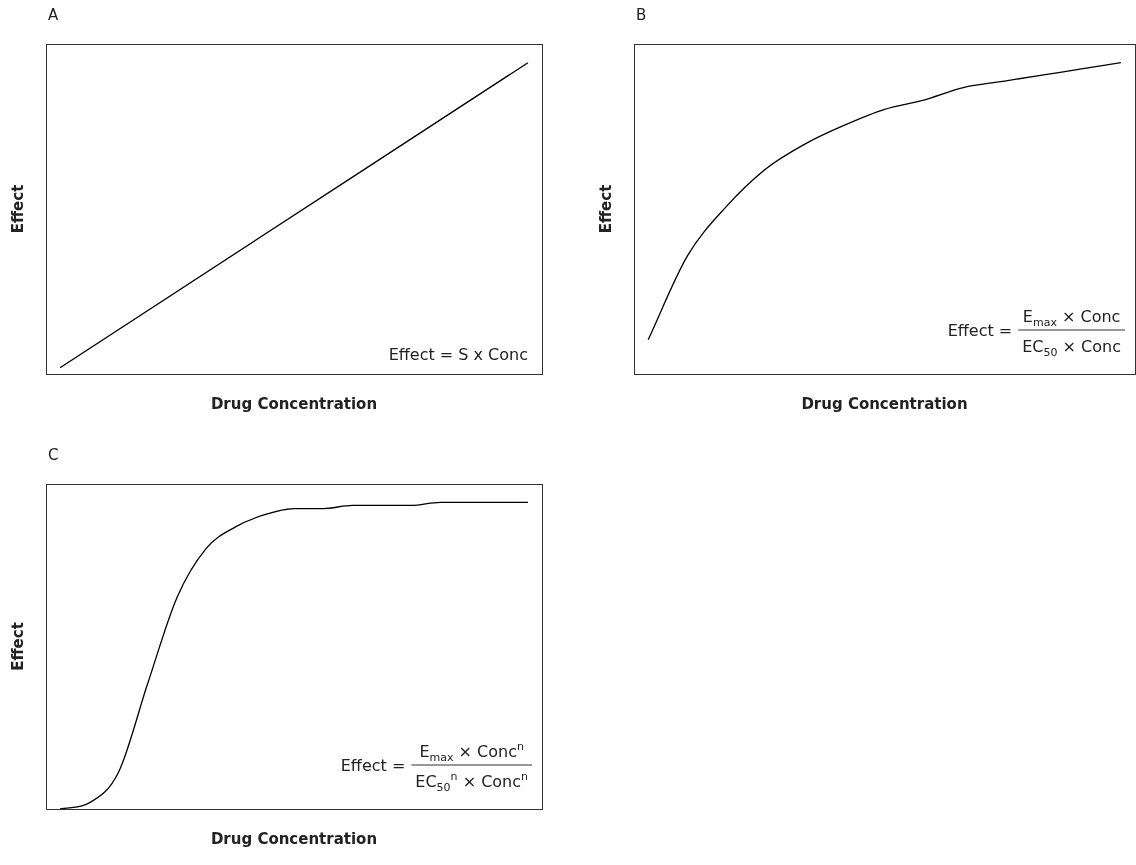 The height and width of the screenshot is (865, 1136). What do you see at coordinates (53, 455) in the screenshot?
I see `chart-title: C` at bounding box center [53, 455].